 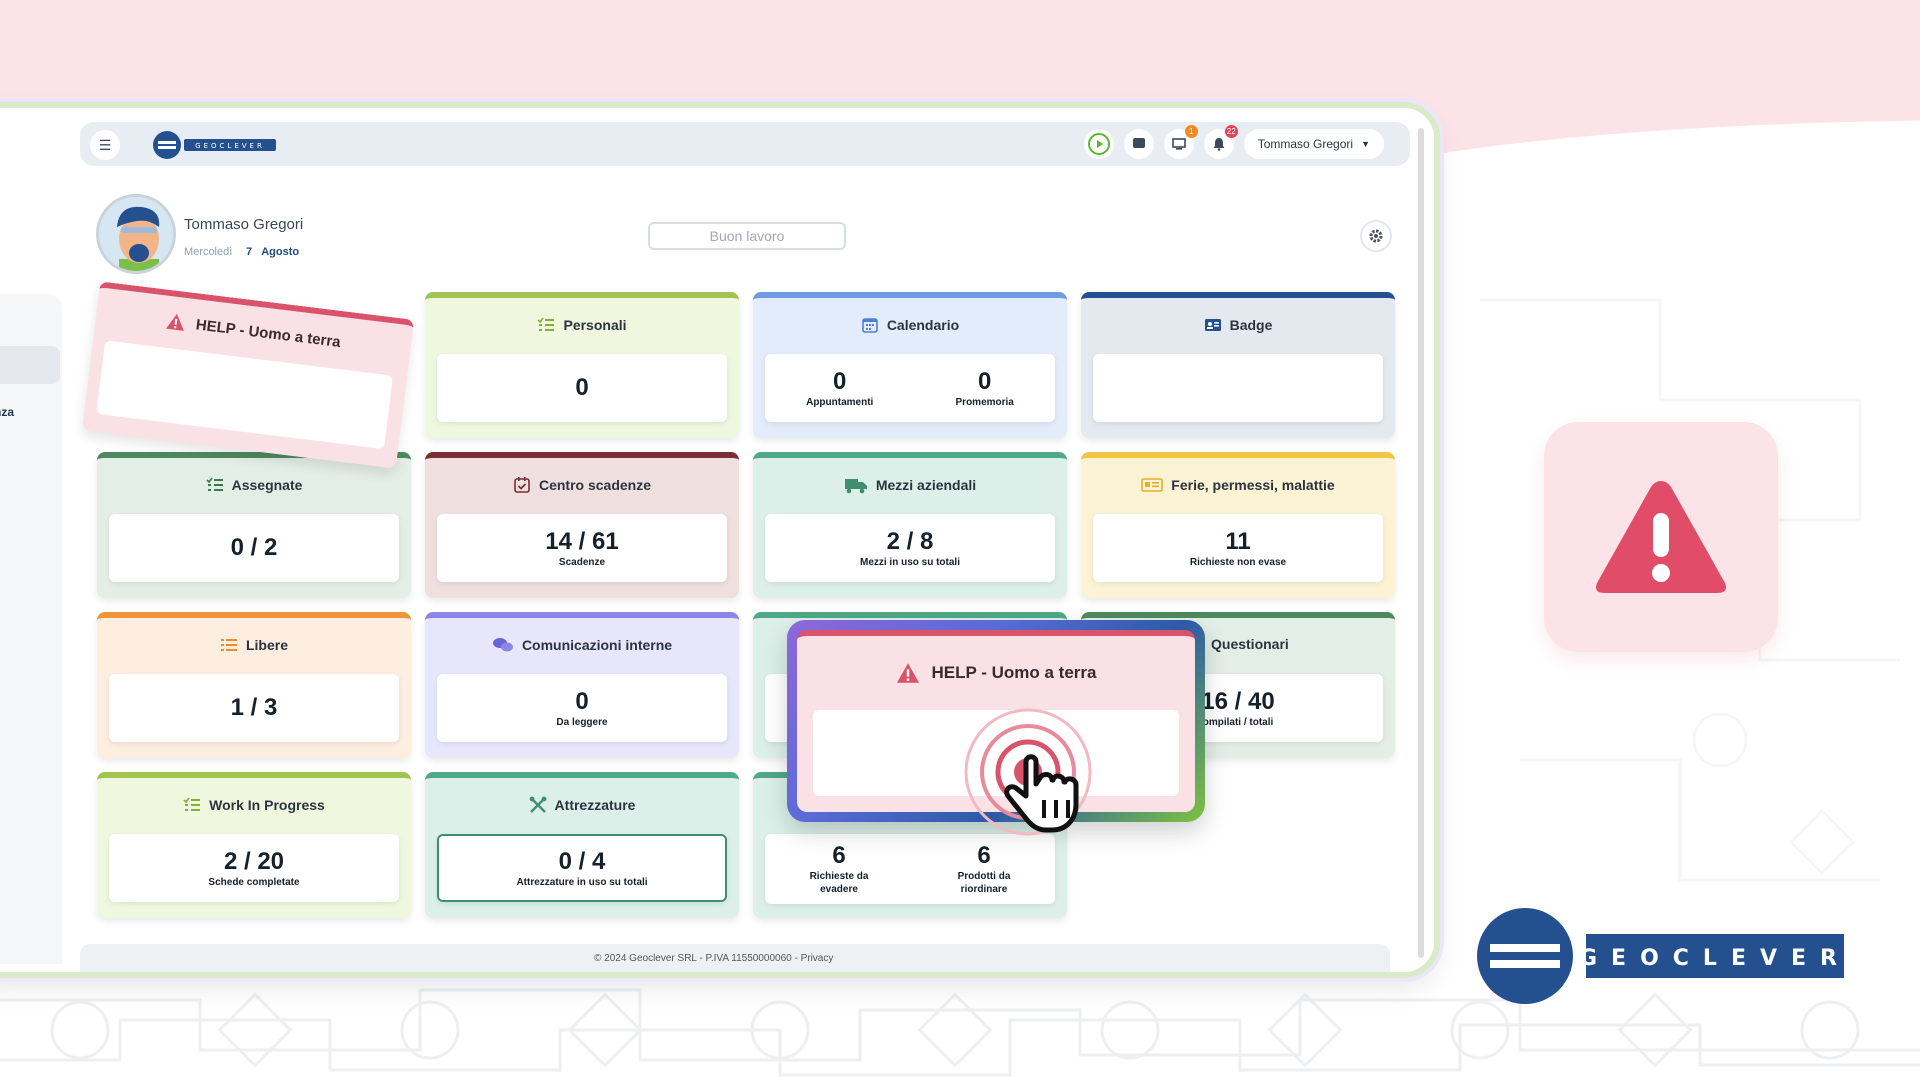 What do you see at coordinates (1712, 958) in the screenshot?
I see `svg-text: GEOCLEVER` at bounding box center [1712, 958].